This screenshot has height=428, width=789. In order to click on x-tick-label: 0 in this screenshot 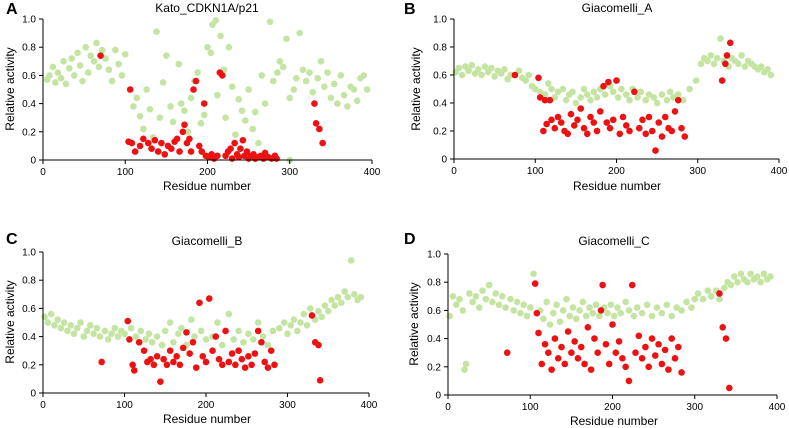, I will do `click(43, 172)`.